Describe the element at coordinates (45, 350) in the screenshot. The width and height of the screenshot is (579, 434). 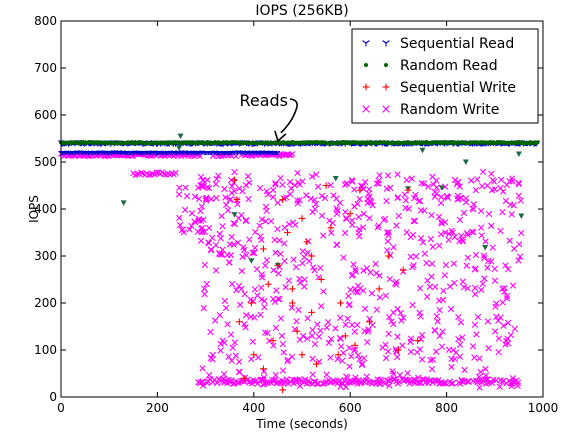
I see `y-tick-label: 100` at that location.